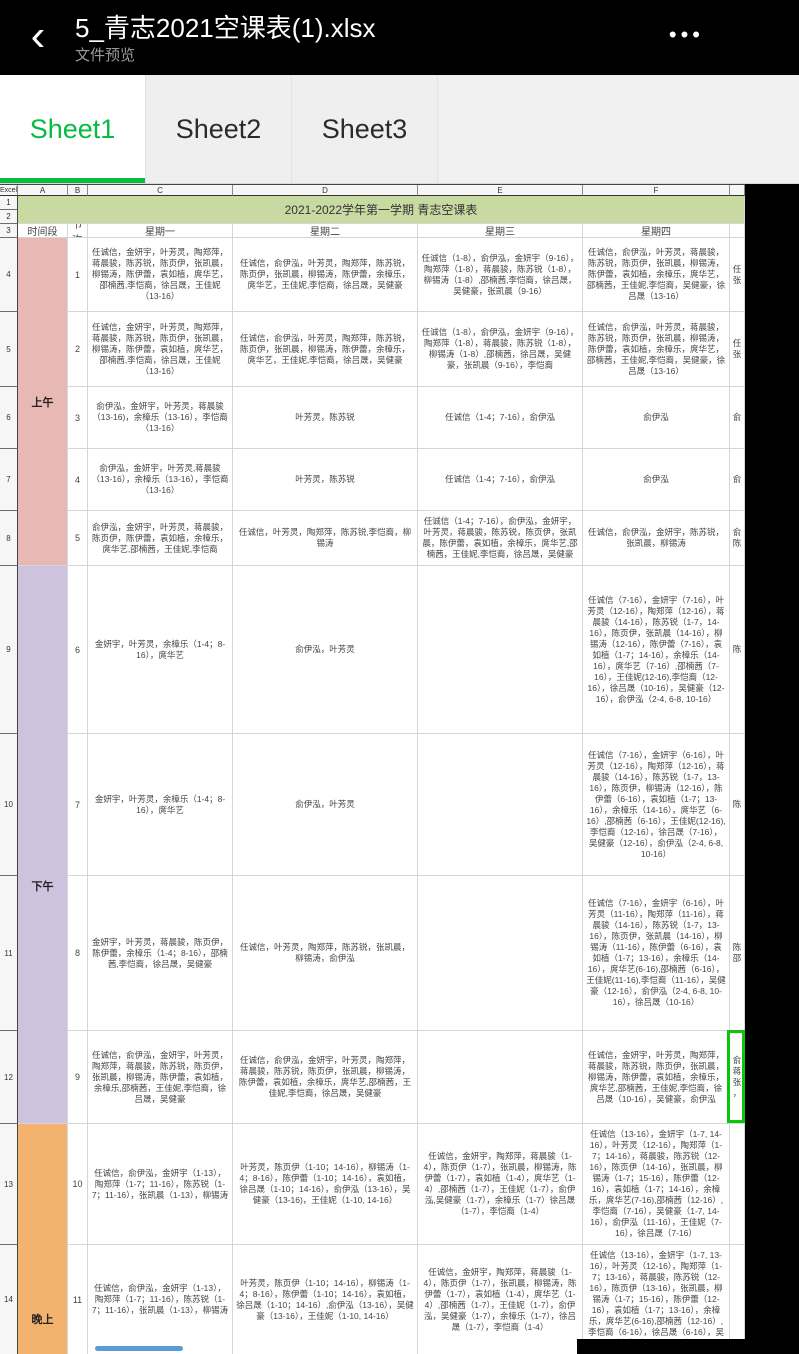 Image resolution: width=799 pixels, height=1354 pixels. What do you see at coordinates (9, 538) in the screenshot?
I see `row-header-8: 8` at bounding box center [9, 538].